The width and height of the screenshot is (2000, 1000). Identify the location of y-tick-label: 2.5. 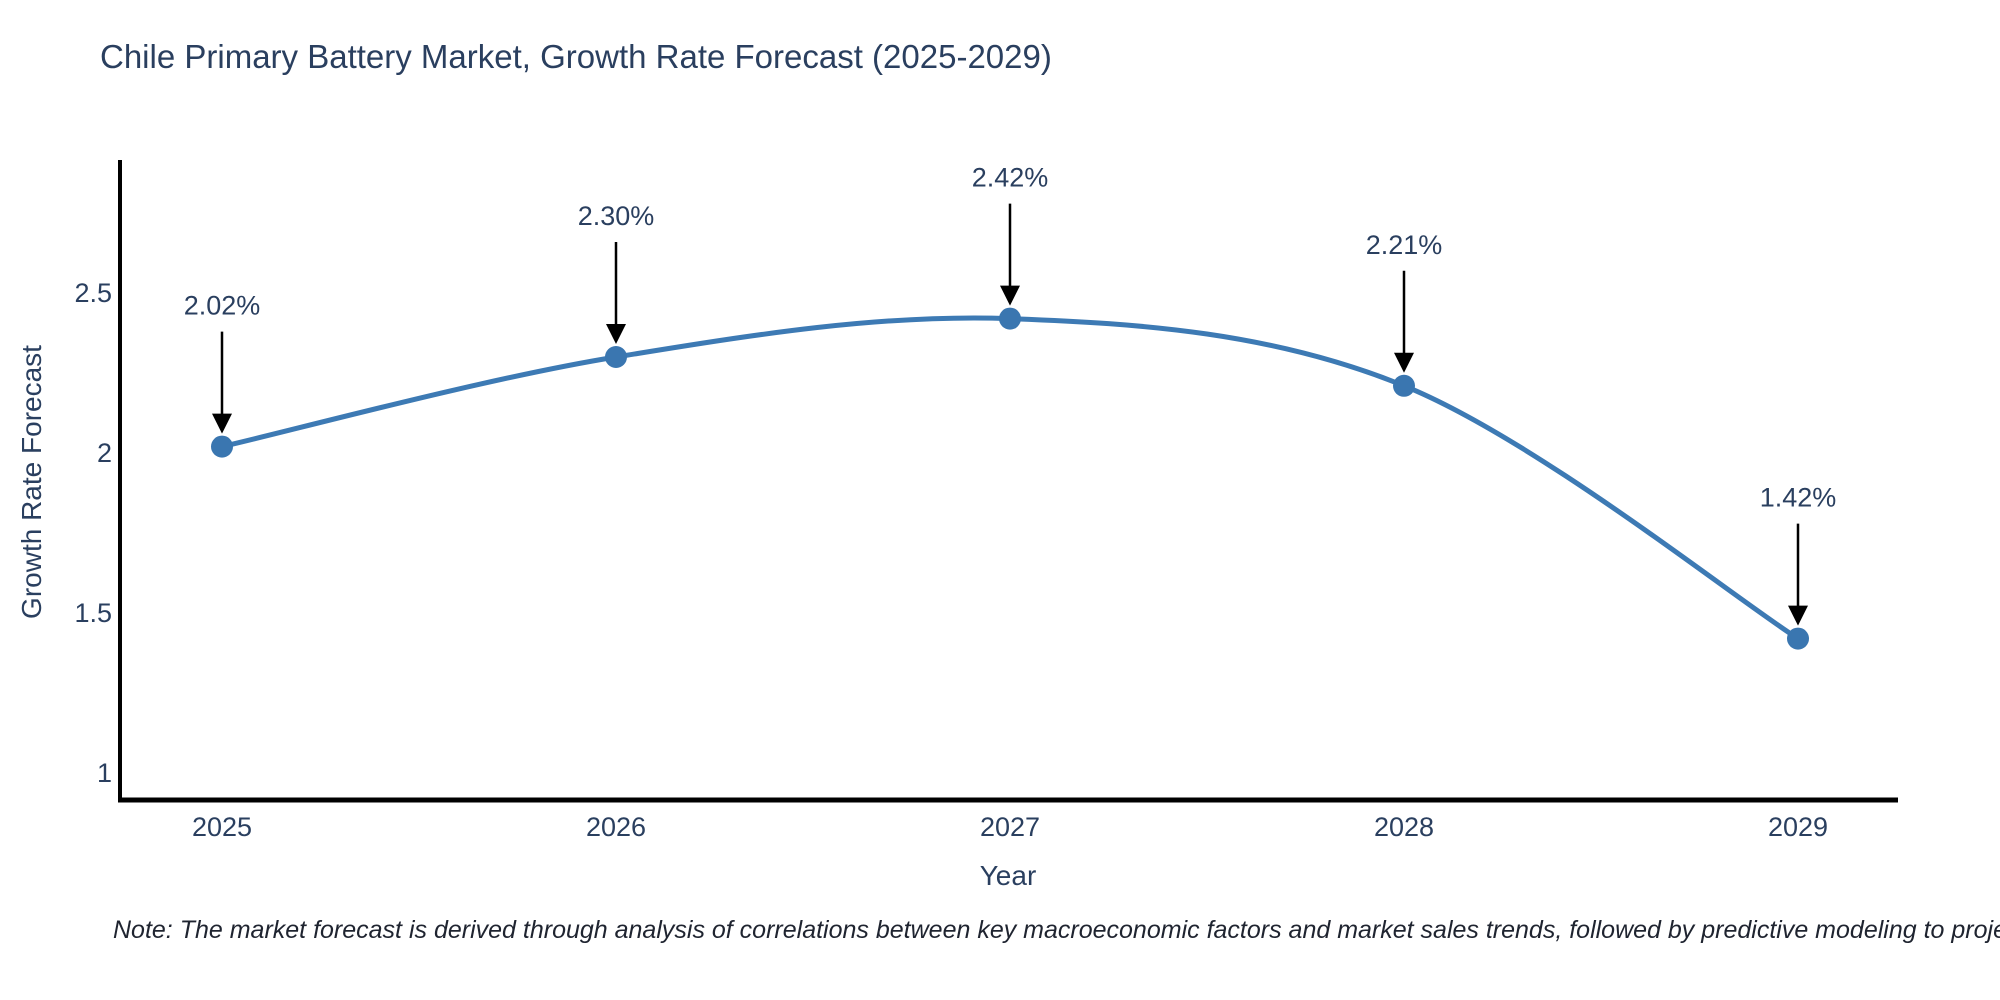
(93, 293).